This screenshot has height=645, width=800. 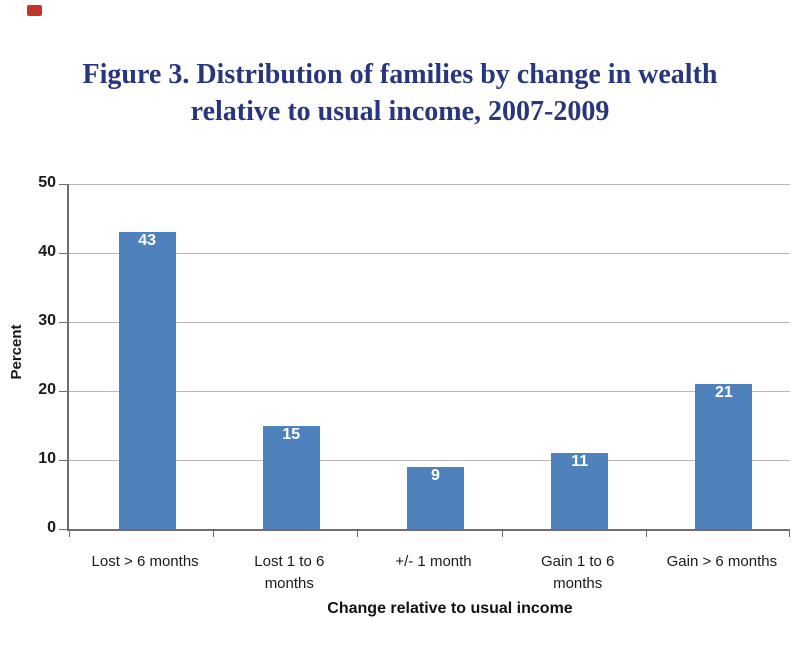 What do you see at coordinates (580, 491) in the screenshot?
I see `bar: 11` at bounding box center [580, 491].